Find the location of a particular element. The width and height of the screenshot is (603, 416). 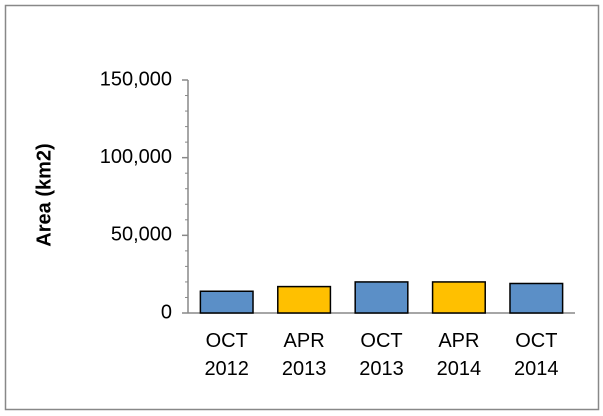

x-tick-label: OCT 2014 is located at coordinates (536, 355).